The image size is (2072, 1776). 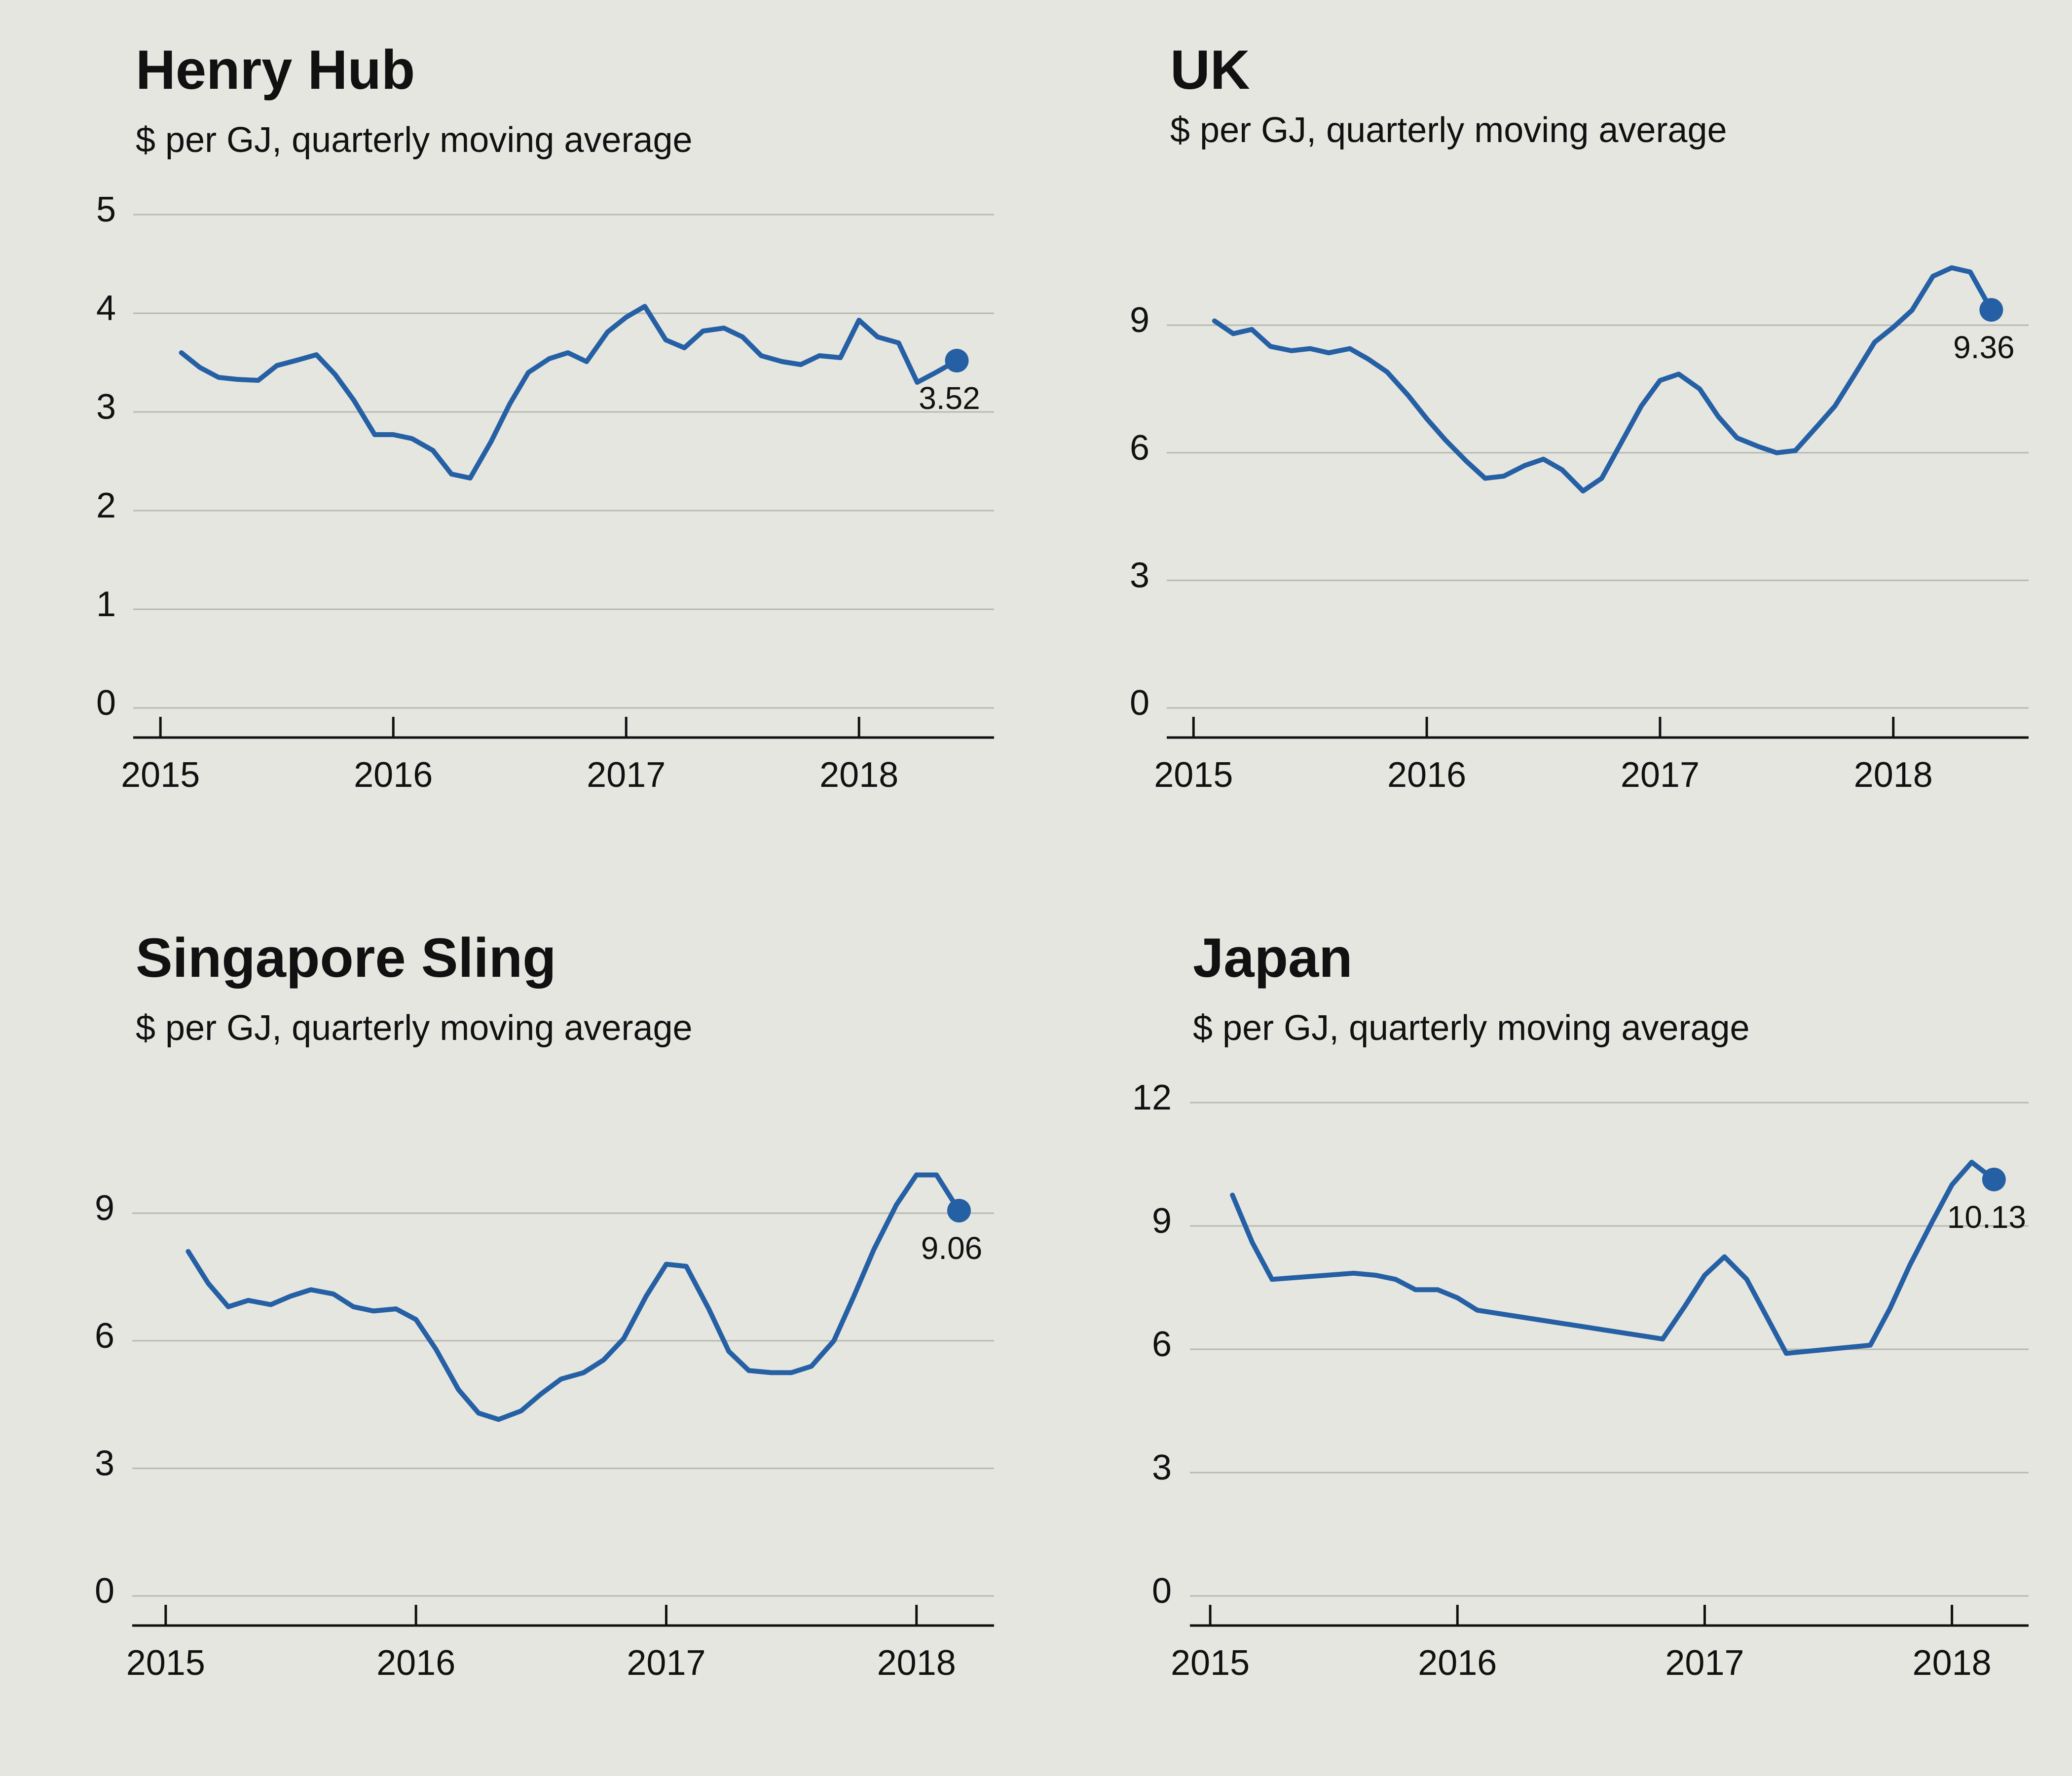 I want to click on y-tick-label: 5, so click(x=106, y=210).